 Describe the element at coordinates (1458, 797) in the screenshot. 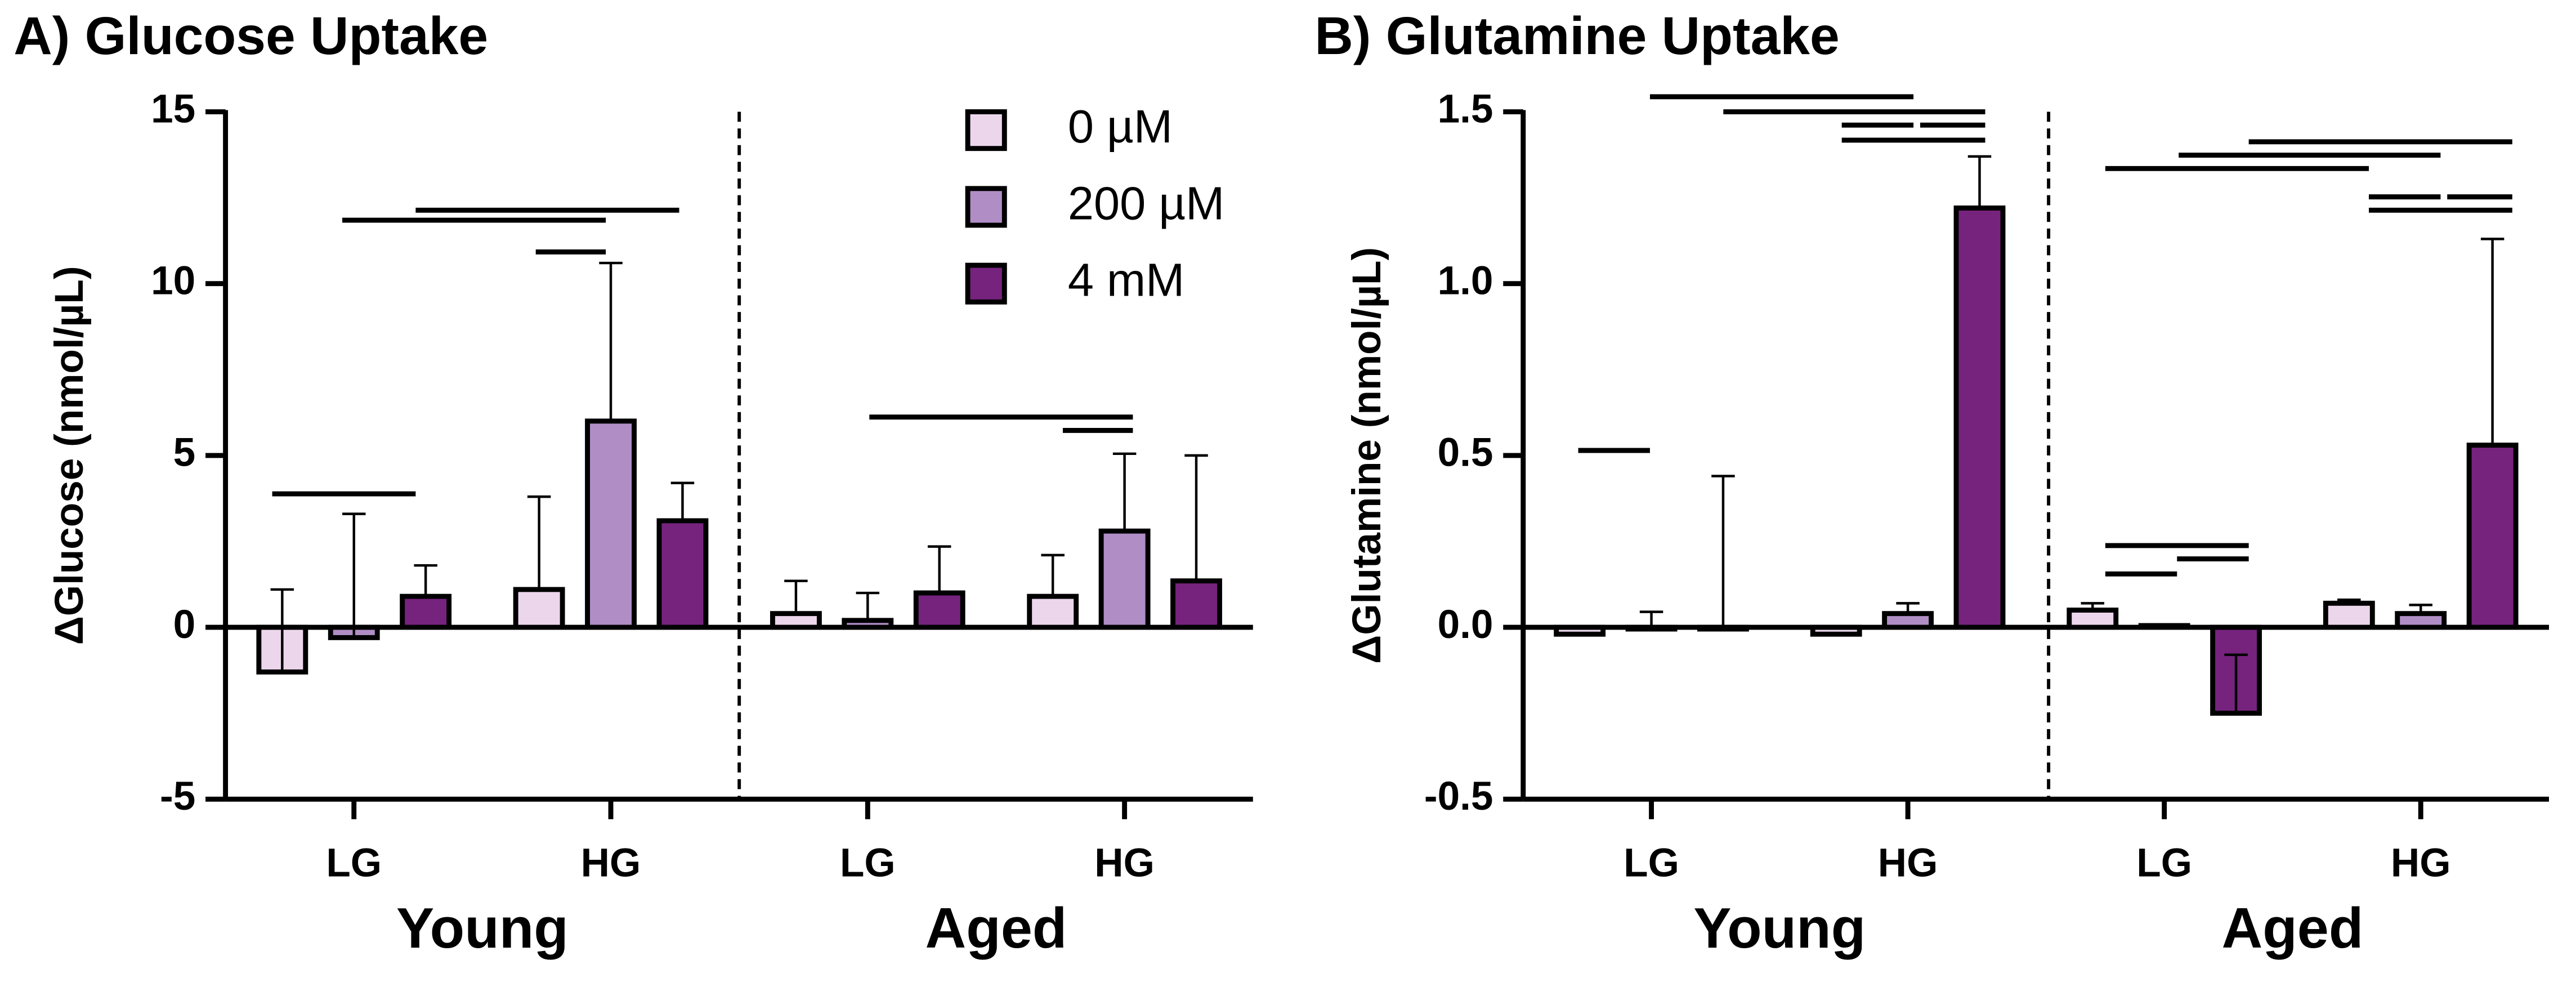

I see `y-tick-label: -0.5` at that location.